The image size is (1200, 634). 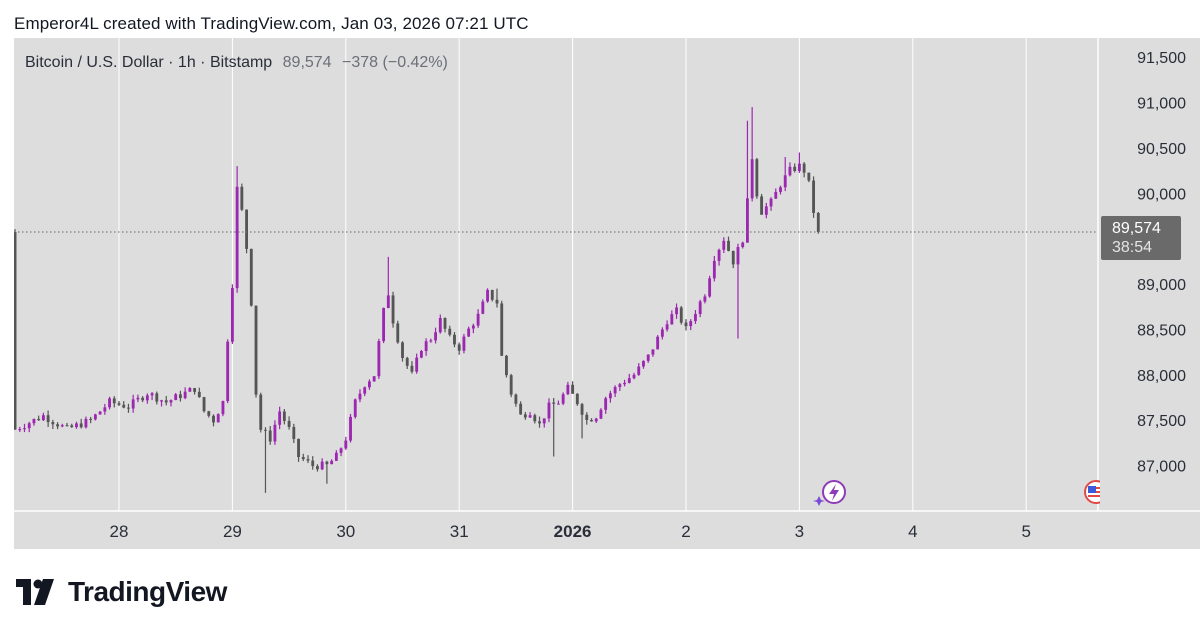 I want to click on x-tick-label: 28, so click(x=119, y=531).